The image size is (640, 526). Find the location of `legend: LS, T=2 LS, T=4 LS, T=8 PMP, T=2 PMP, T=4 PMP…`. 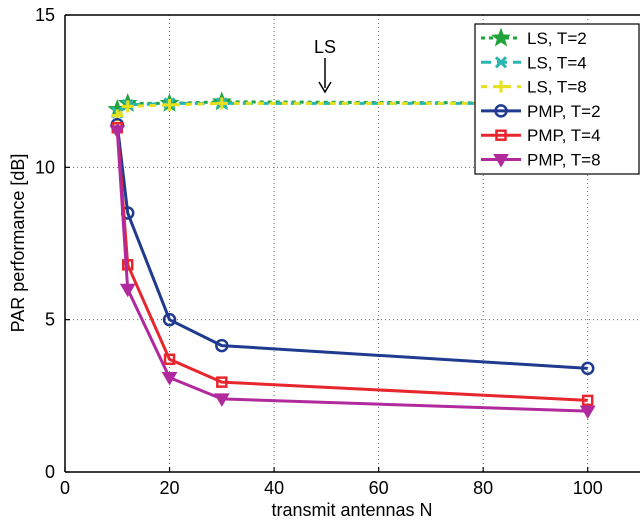

legend: LS, T=2 LS, T=4 LS, T=8 PMP, T=2 PMP, T=4 PMP… is located at coordinates (557, 99).